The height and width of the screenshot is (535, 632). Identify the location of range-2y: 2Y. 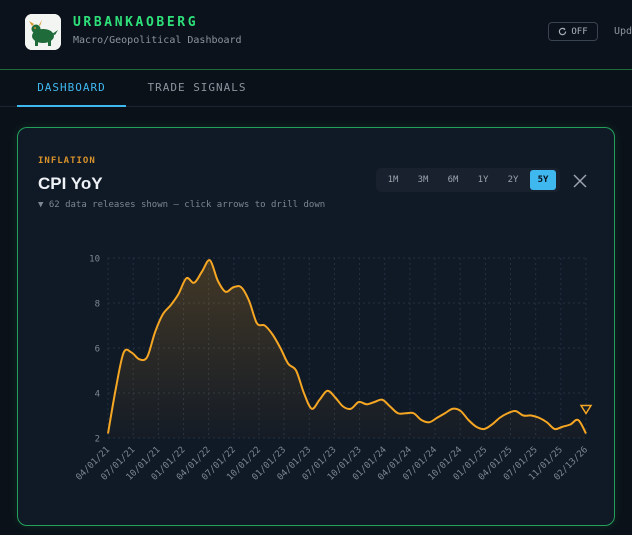
(513, 180).